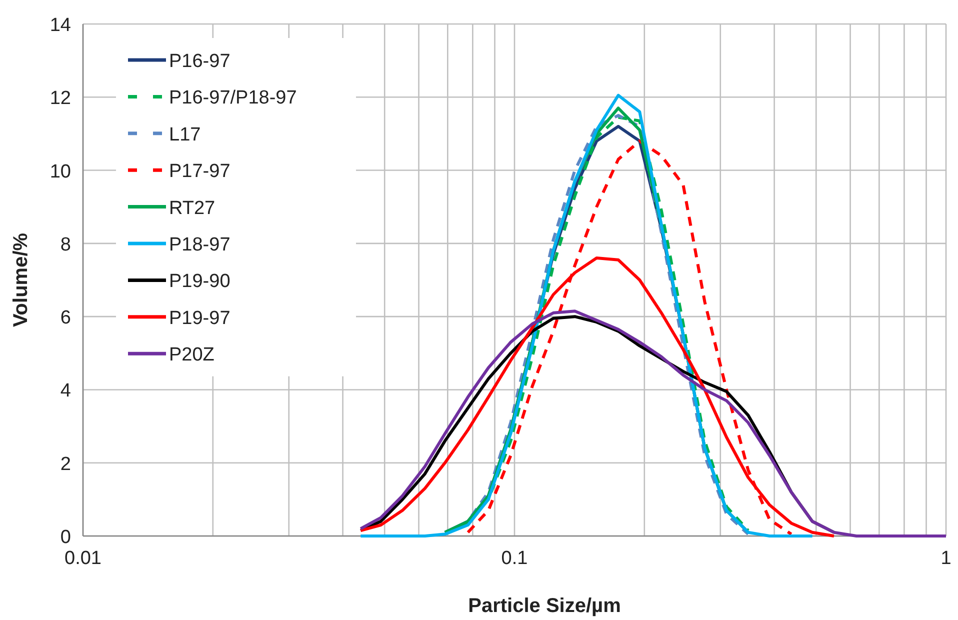 This screenshot has height=620, width=958. Describe the element at coordinates (65, 537) in the screenshot. I see `y-tick-label: 0` at that location.